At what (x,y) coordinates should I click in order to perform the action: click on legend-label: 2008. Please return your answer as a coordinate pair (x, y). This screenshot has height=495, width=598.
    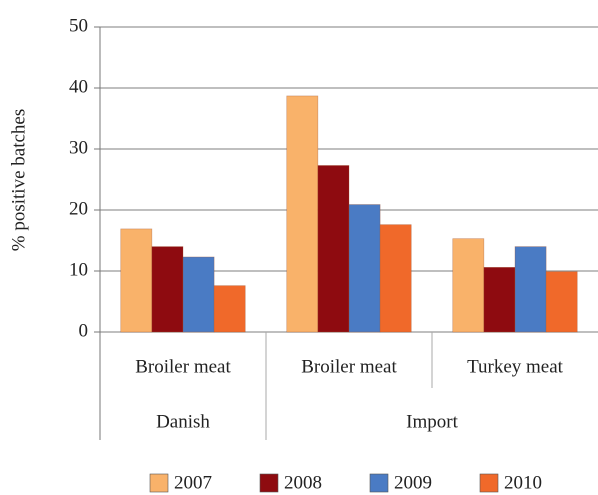
    Looking at the image, I should click on (303, 482).